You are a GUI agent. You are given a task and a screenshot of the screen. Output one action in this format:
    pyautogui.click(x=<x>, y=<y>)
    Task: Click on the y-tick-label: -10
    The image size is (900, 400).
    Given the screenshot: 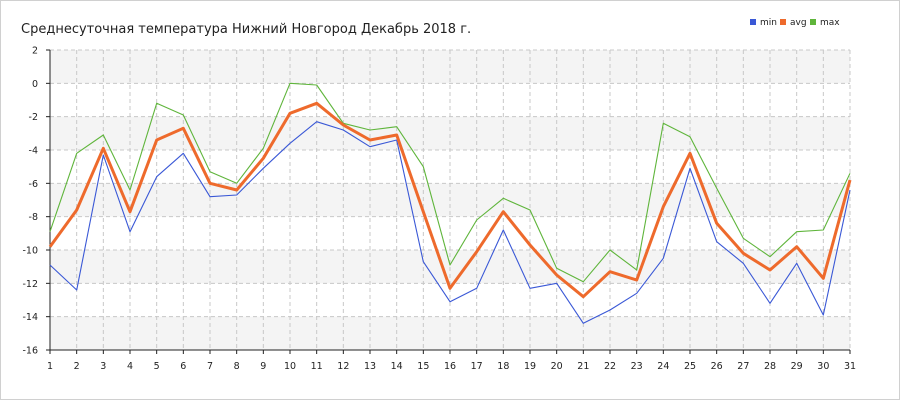 What is the action you would take?
    pyautogui.click(x=30, y=251)
    